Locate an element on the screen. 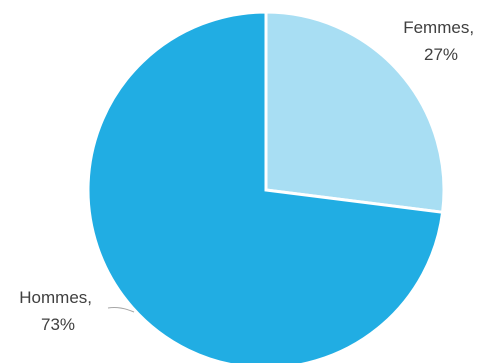  slice-label-hommes-name: Hommes, is located at coordinates (55, 297).